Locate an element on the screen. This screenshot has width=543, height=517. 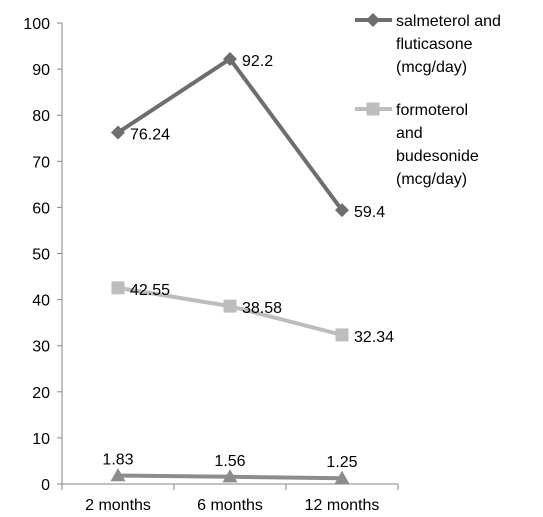
data-label: 1.25 is located at coordinates (341, 462).